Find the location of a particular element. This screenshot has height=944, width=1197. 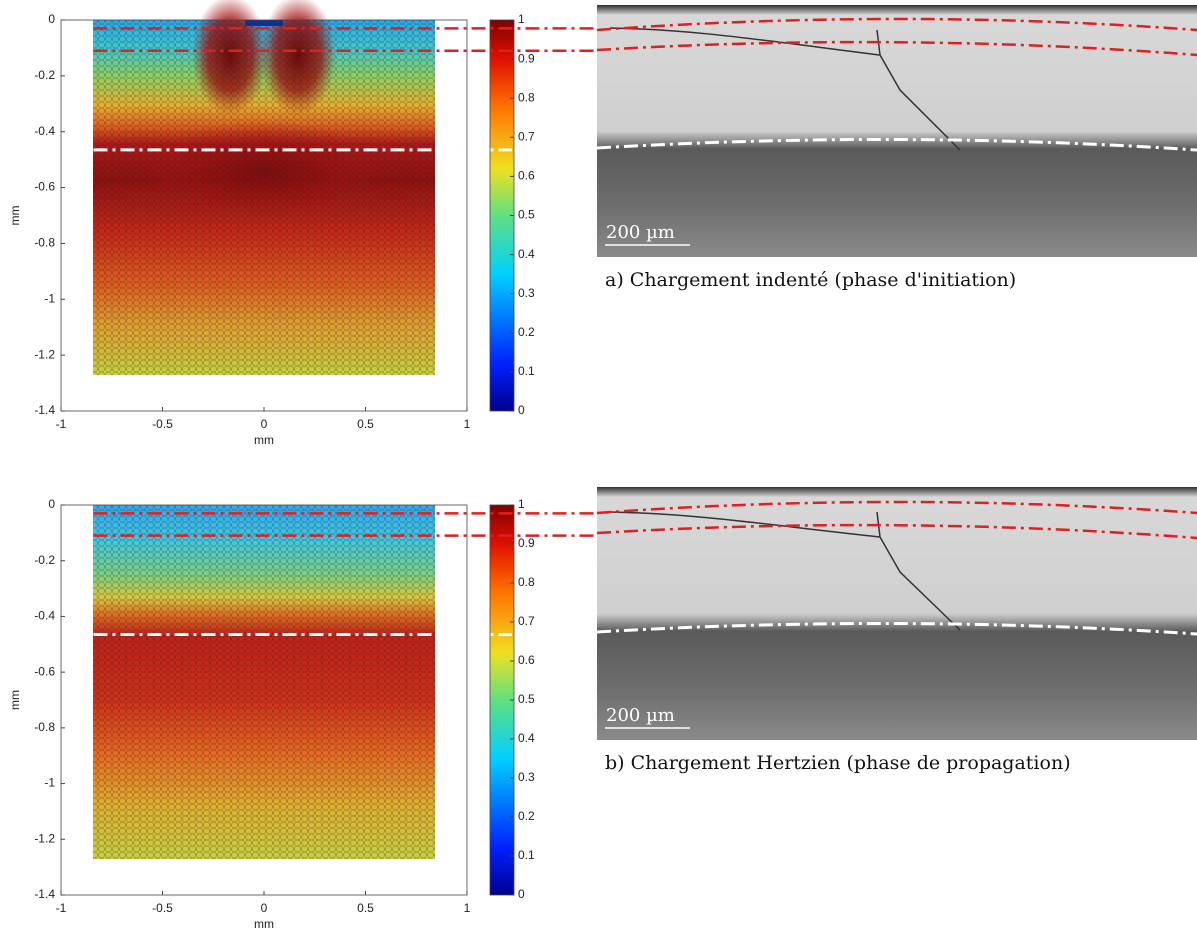

colorbar is located at coordinates (502, 700).